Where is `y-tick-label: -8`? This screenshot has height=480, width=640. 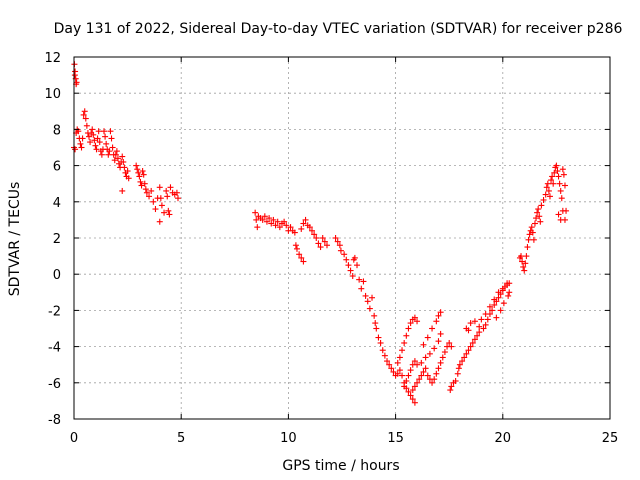
y-tick-label: -8 is located at coordinates (54, 420).